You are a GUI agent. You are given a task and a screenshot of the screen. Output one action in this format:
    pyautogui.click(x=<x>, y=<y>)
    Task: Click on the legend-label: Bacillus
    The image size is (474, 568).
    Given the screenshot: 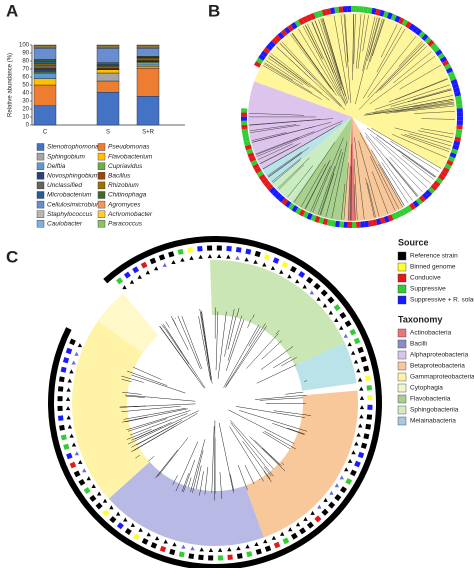 What is the action you would take?
    pyautogui.click(x=119, y=176)
    